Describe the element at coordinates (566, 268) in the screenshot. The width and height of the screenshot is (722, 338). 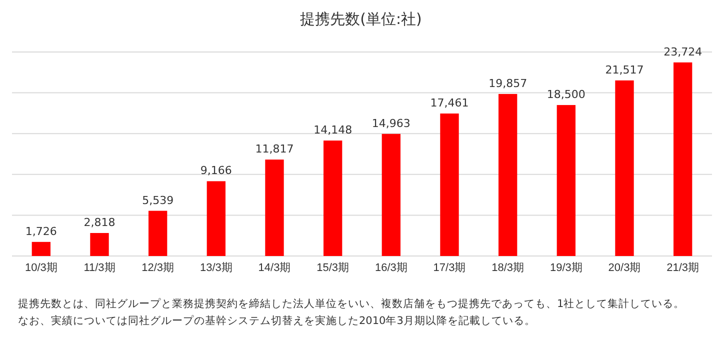
I see `x-tick-label: 19/3期` at that location.